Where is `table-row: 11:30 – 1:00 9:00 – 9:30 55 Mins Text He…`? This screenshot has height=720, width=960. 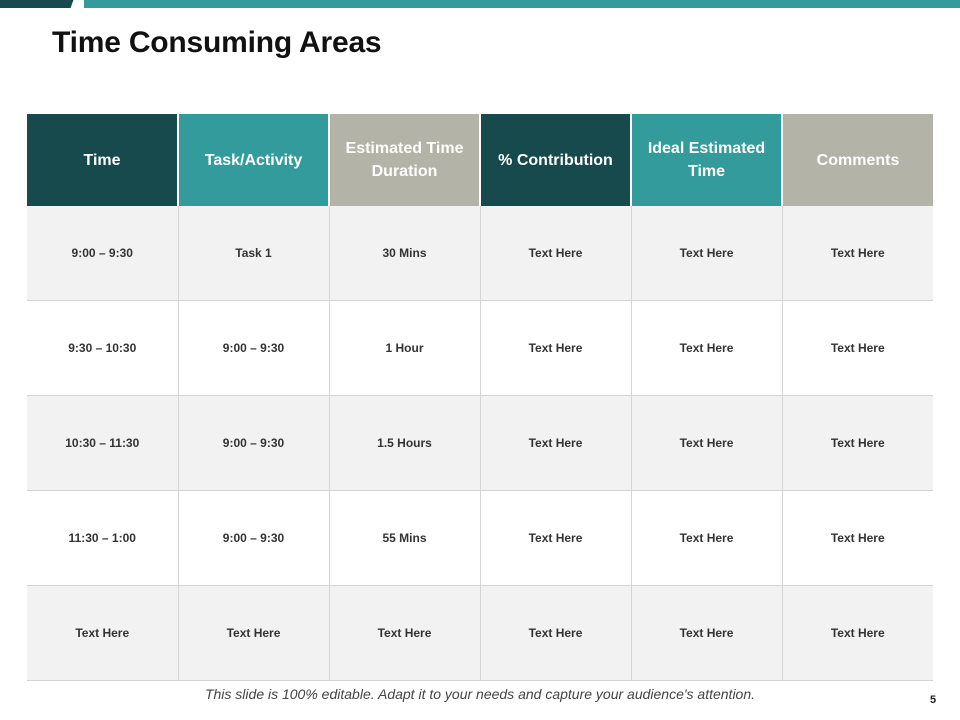 table-row: 11:30 – 1:00 9:00 – 9:30 55 Mins Text He… is located at coordinates (480, 538).